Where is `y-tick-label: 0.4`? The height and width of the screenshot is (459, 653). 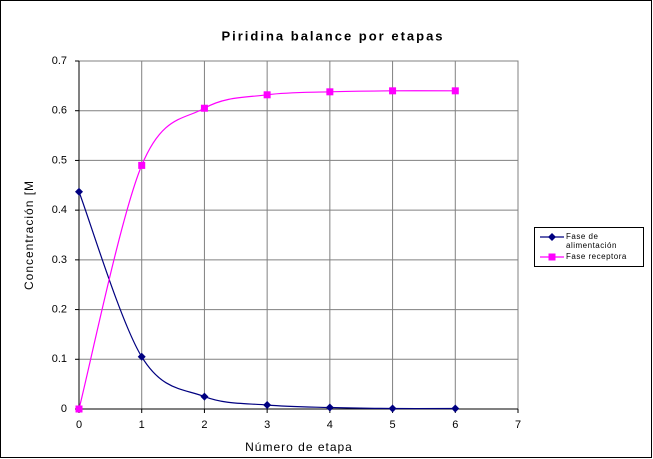
y-tick-label: 0.4 is located at coordinates (59, 210).